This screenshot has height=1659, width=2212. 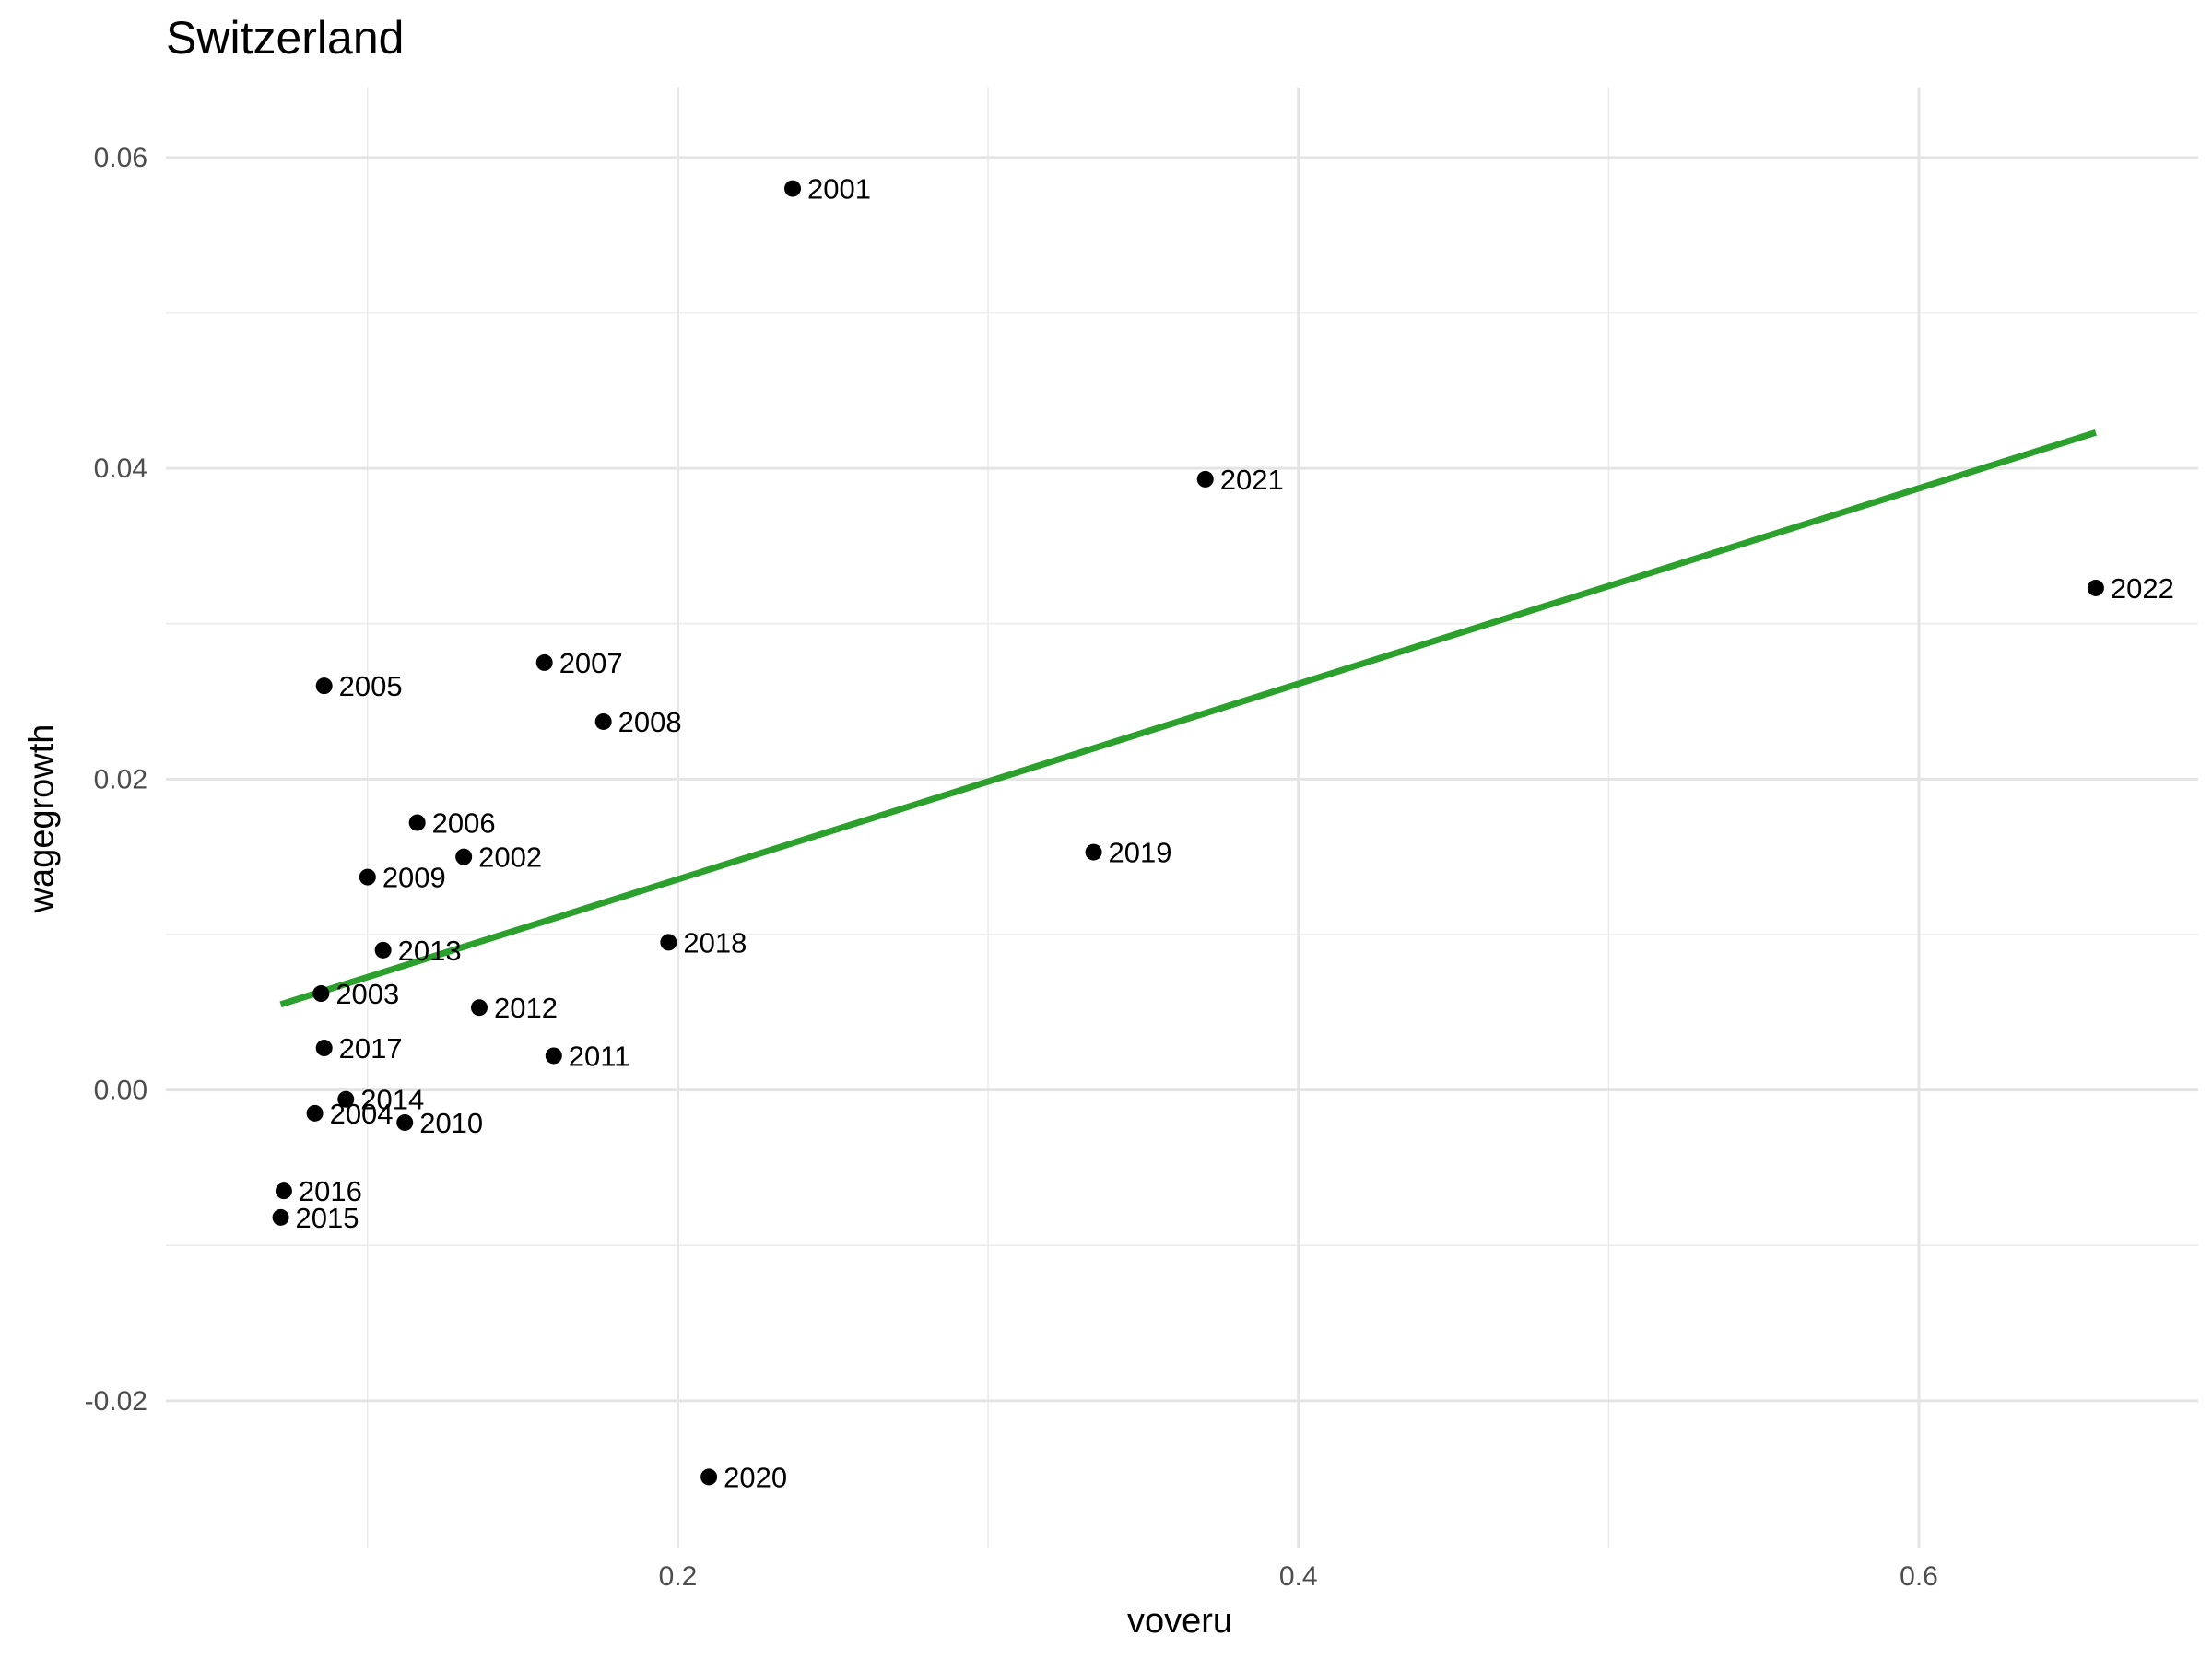 I want to click on data-point-label: 2016, so click(x=330, y=1191).